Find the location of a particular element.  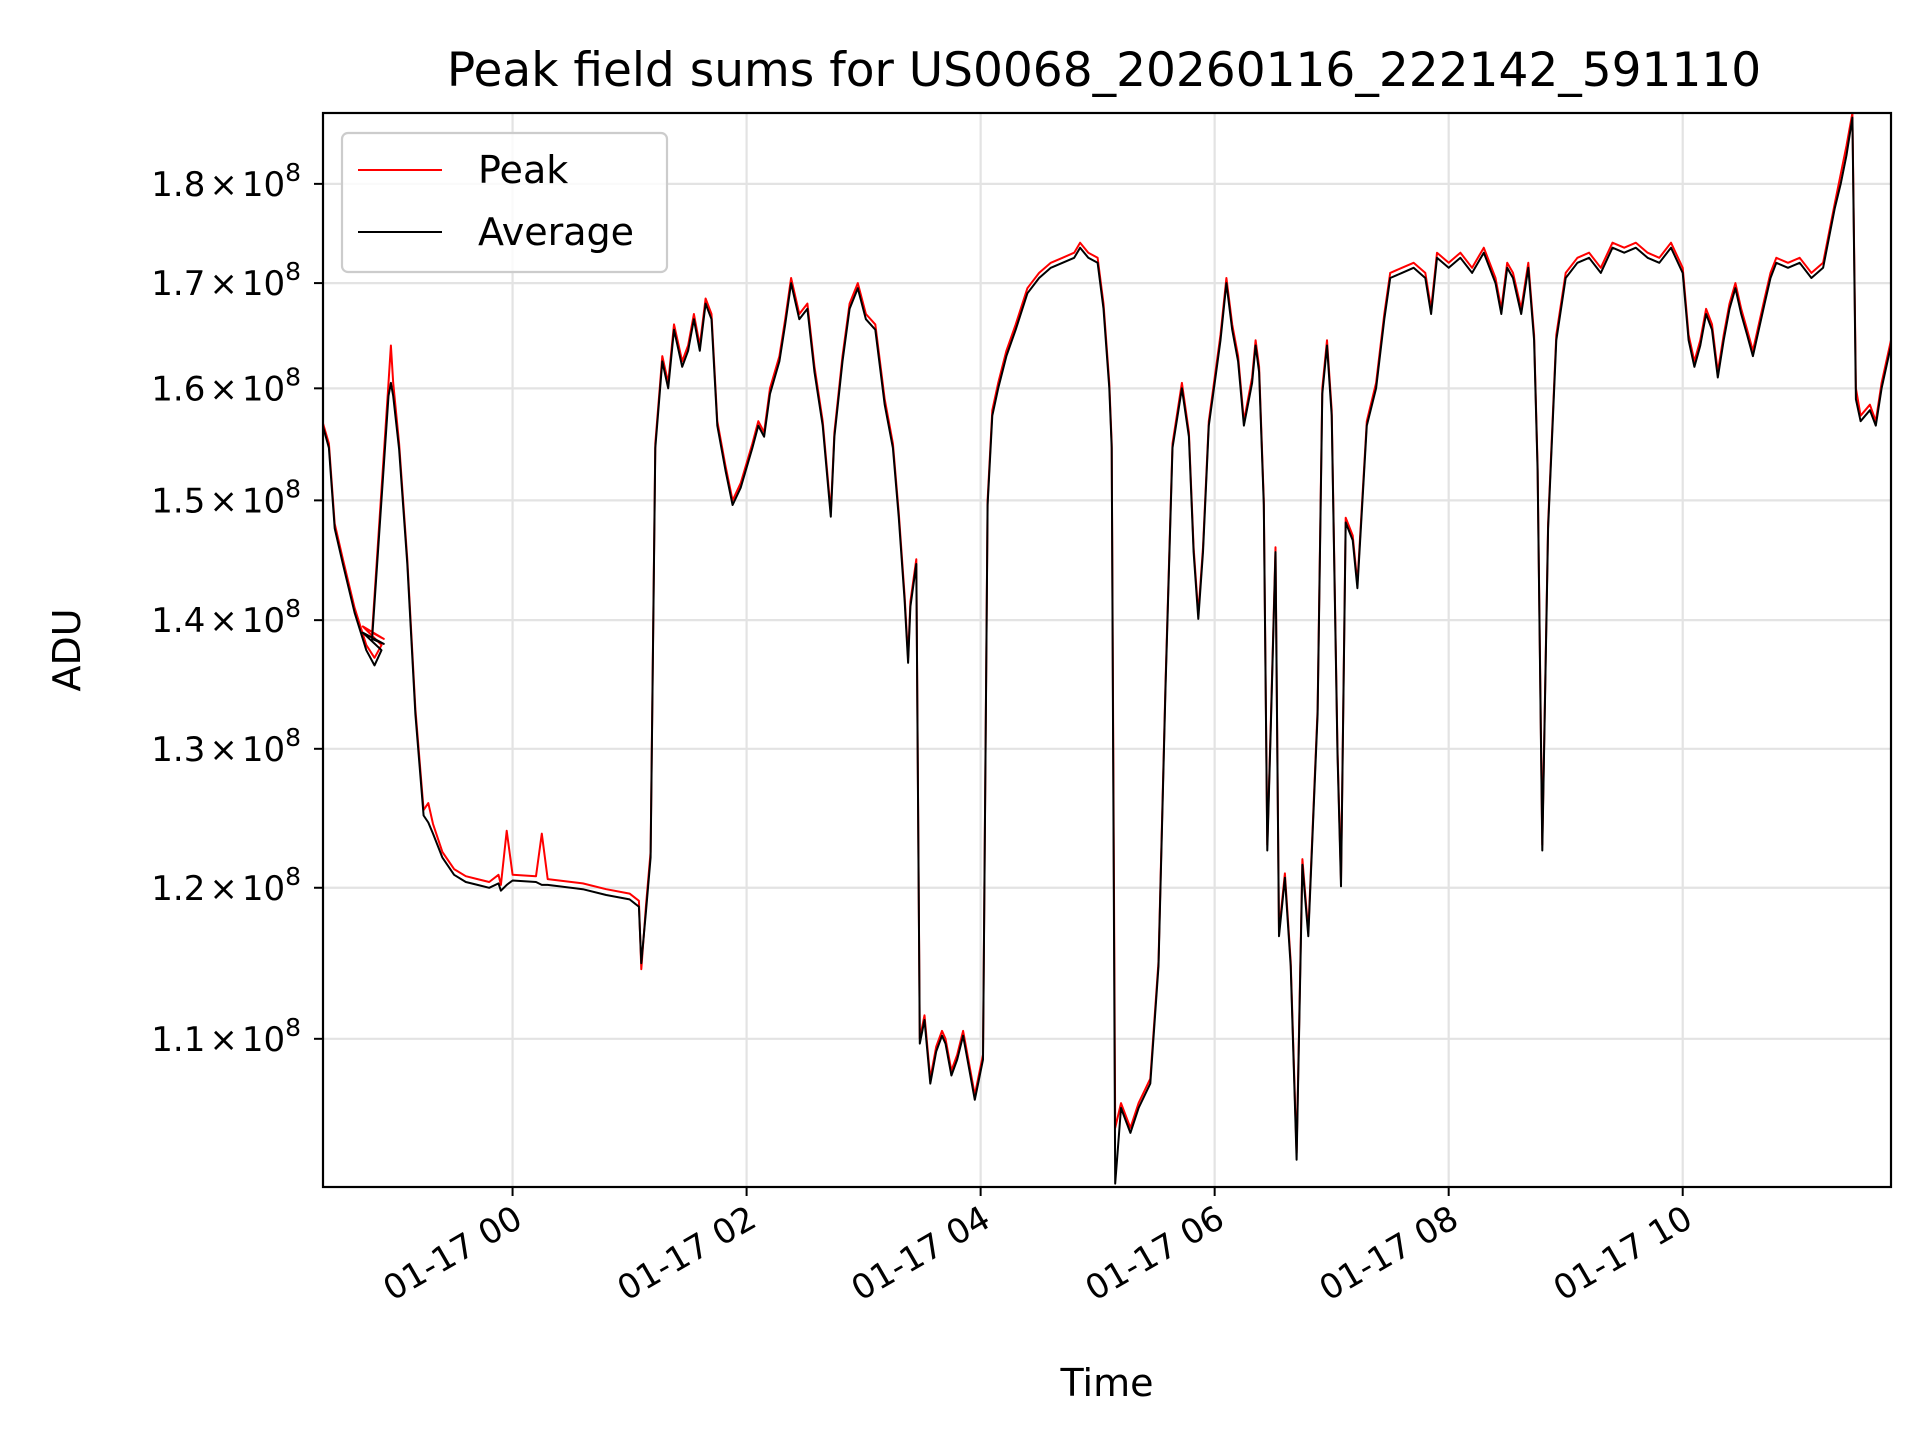

y-tick-mantissa: 1.7 is located at coordinates (178, 284).